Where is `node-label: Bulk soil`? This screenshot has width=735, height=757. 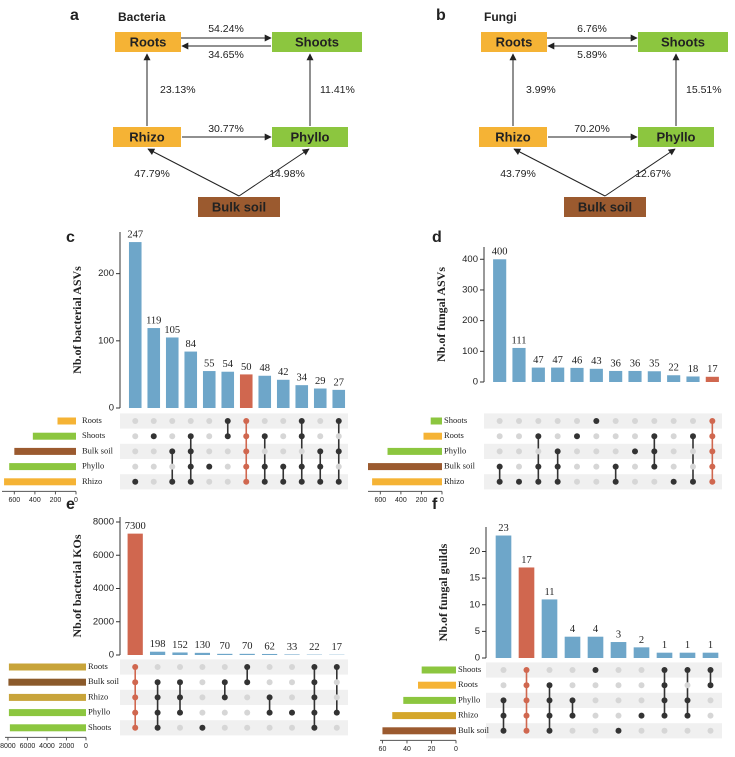 node-label: Bulk soil is located at coordinates (239, 206).